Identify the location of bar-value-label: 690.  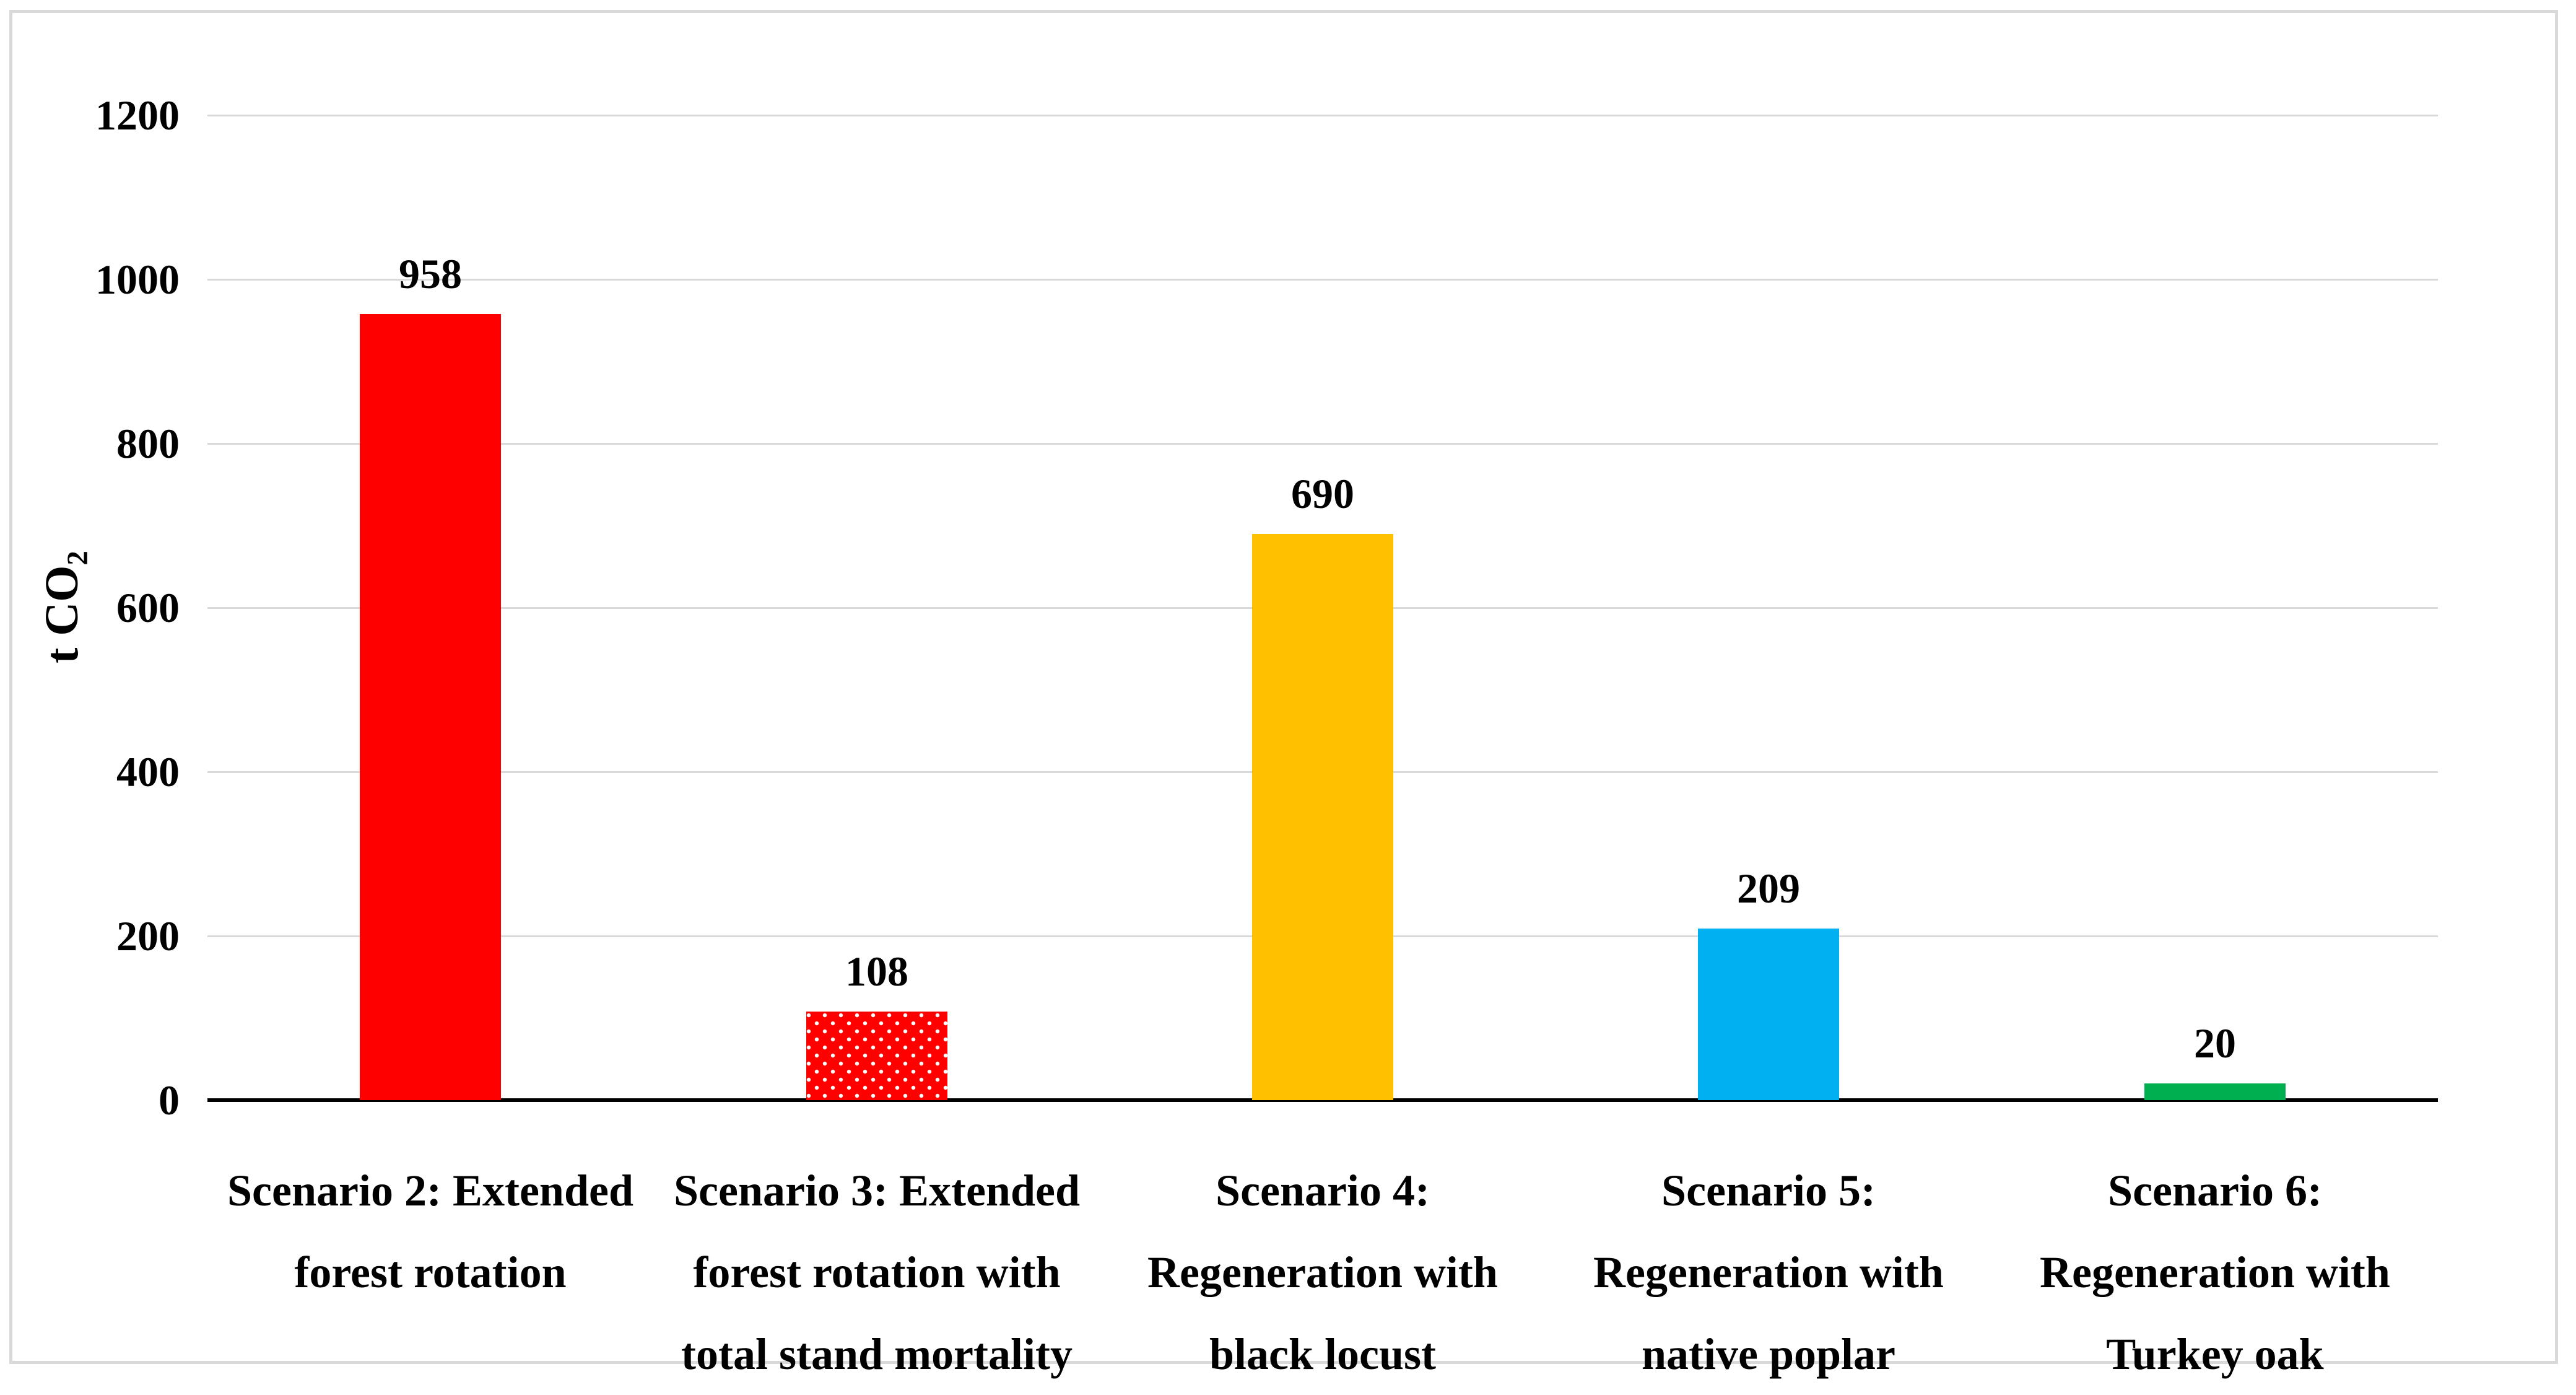
(1322, 493).